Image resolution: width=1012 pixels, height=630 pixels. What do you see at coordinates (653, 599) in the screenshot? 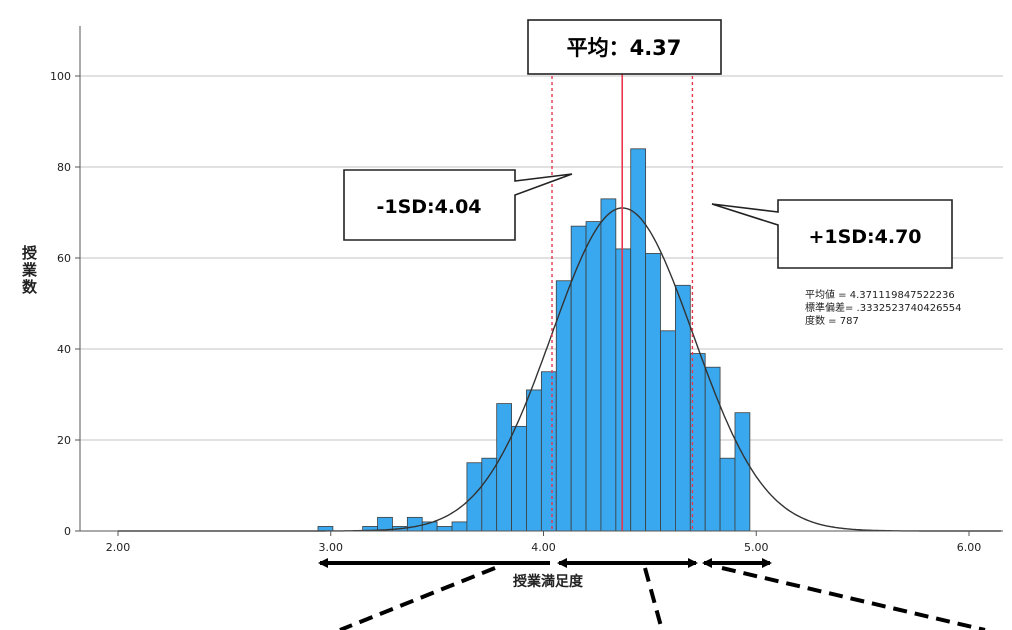
I see `leader-line-mid` at bounding box center [653, 599].